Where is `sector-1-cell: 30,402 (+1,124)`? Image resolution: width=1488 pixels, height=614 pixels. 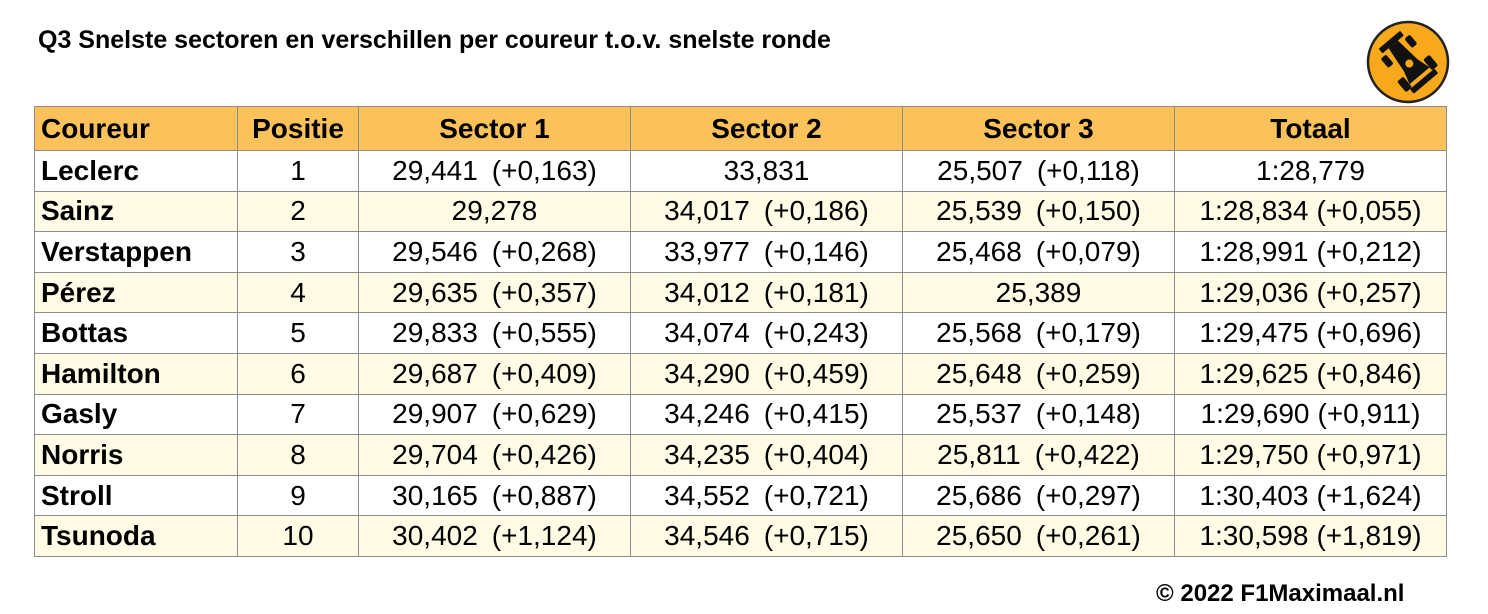 sector-1-cell: 30,402 (+1,124) is located at coordinates (494, 536).